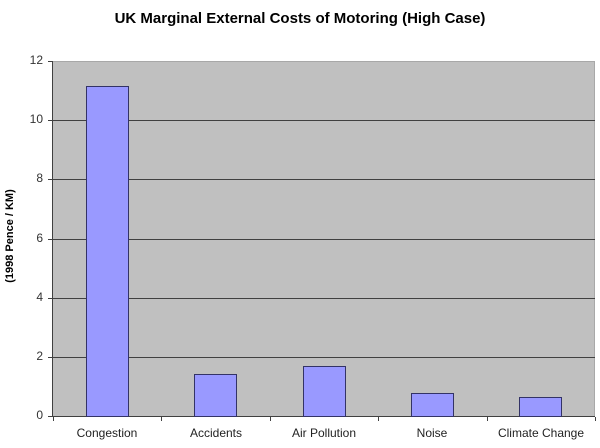  What do you see at coordinates (540, 407) in the screenshot?
I see `bar-climate-change` at bounding box center [540, 407].